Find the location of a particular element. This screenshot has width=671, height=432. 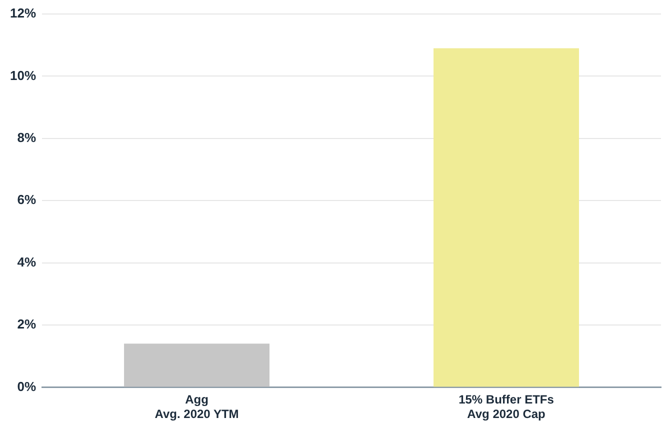

x-tick-label: Agg Avg. 2020 YTM is located at coordinates (196, 407).